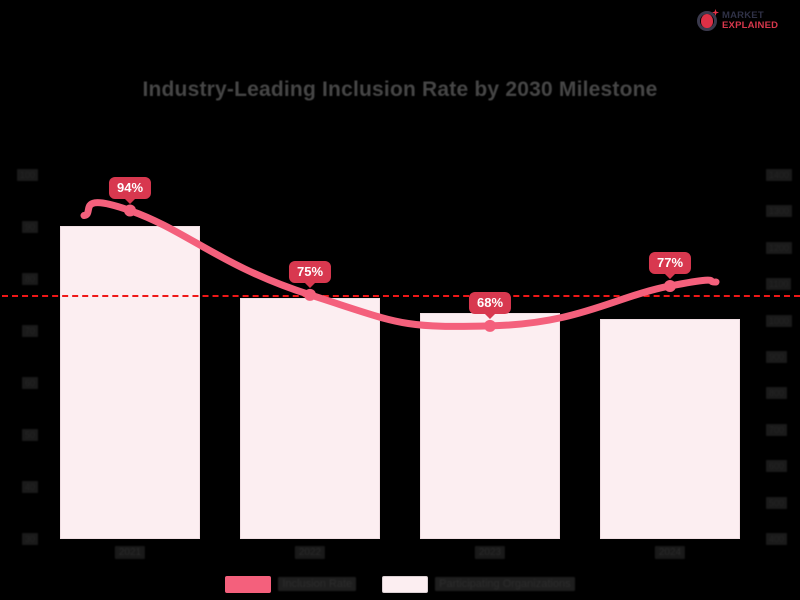 The width and height of the screenshot is (800, 600). What do you see at coordinates (130, 382) in the screenshot?
I see `bar-2021` at bounding box center [130, 382].